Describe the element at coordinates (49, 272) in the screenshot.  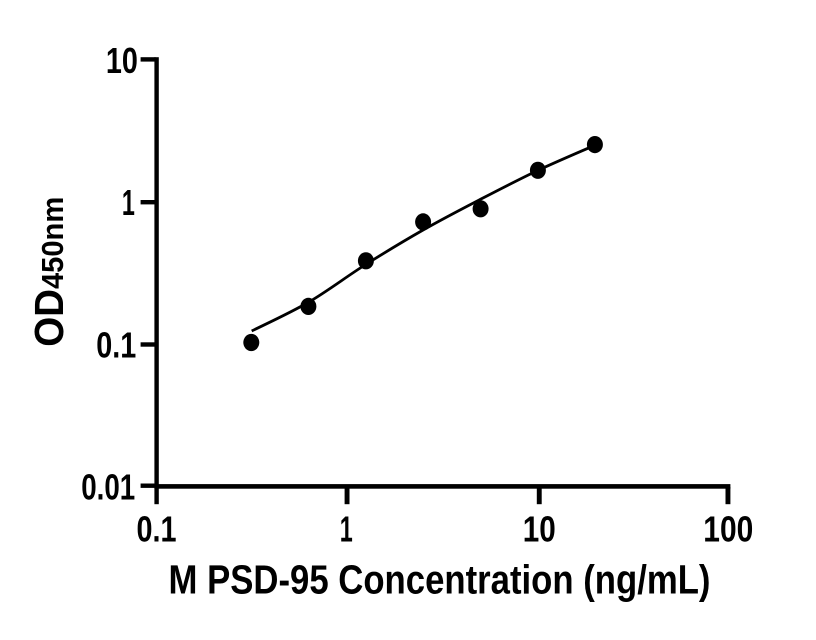
I see `svg-text: OD450nm` at that location.